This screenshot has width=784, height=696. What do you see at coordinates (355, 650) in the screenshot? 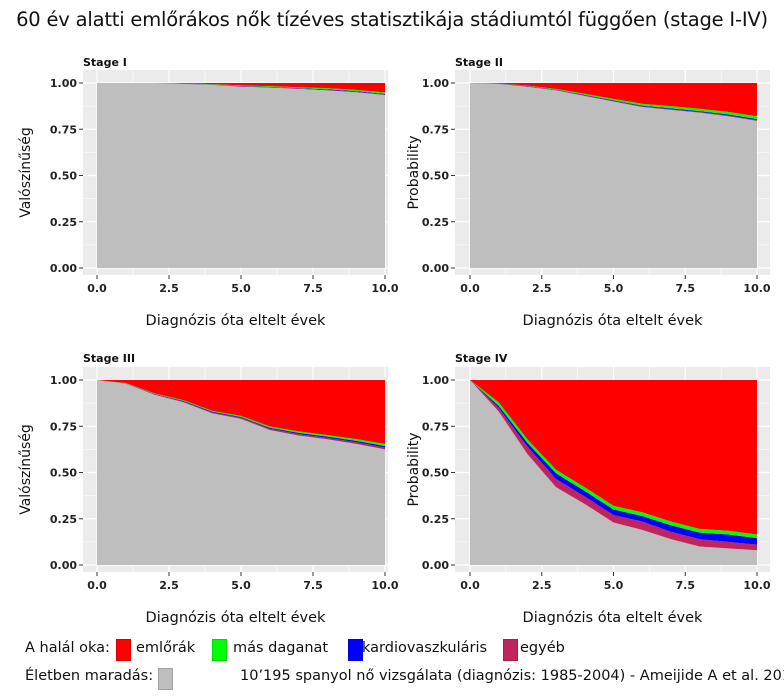
I see `legend-swatch-kardio` at bounding box center [355, 650].